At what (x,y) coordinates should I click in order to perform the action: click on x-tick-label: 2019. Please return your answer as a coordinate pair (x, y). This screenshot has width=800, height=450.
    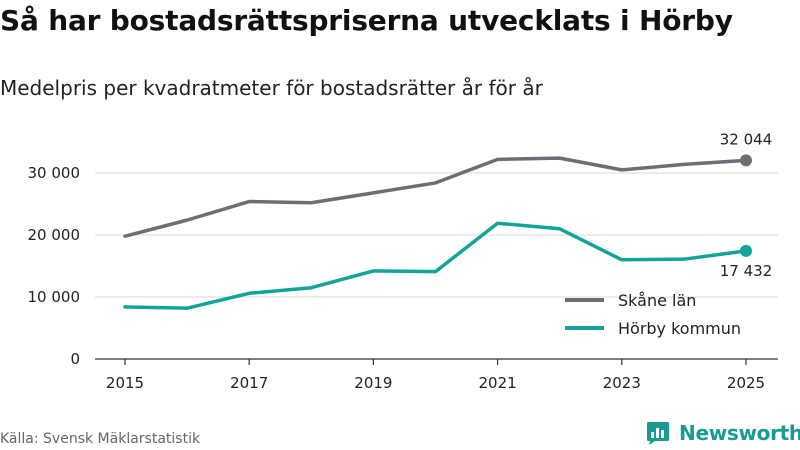
    Looking at the image, I should click on (373, 383).